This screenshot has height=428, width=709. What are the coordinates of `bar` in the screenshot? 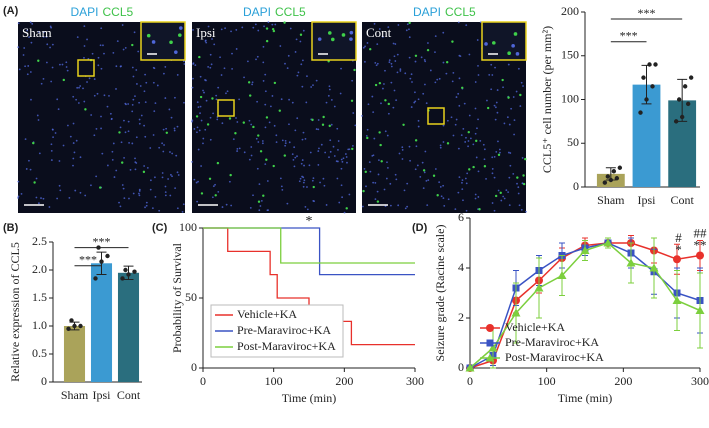 It's located at (101, 322).